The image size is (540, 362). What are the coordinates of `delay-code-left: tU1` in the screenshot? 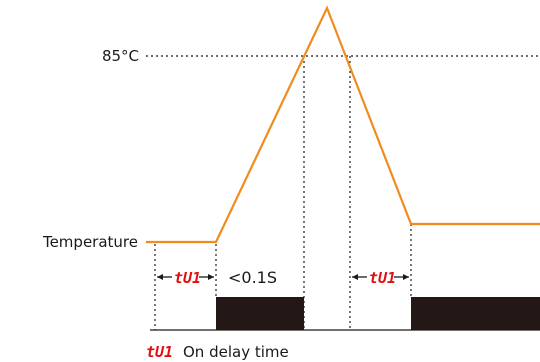 It's located at (187, 278).